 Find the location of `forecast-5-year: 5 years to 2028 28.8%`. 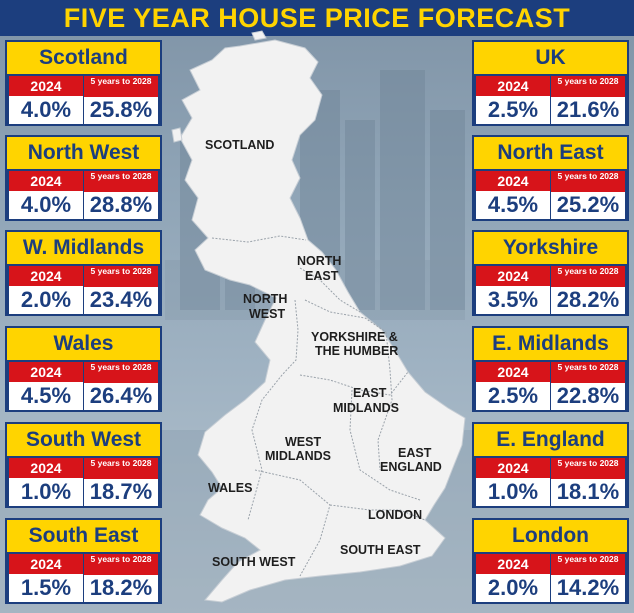

forecast-5-year: 5 years to 2028 28.8% is located at coordinates (121, 195).